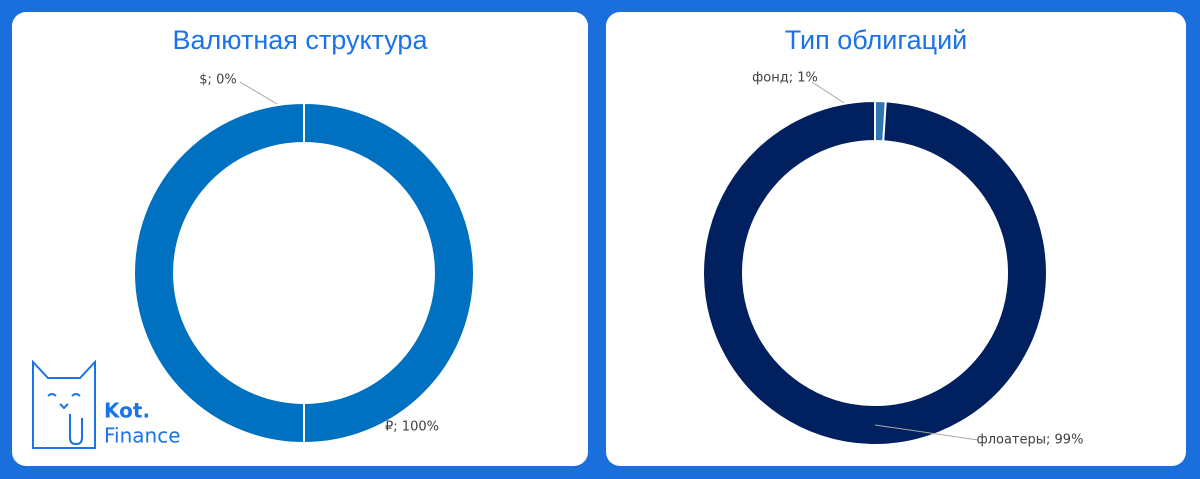 The width and height of the screenshot is (1200, 479). What do you see at coordinates (926, 432) in the screenshot?
I see `leader-line` at bounding box center [926, 432].